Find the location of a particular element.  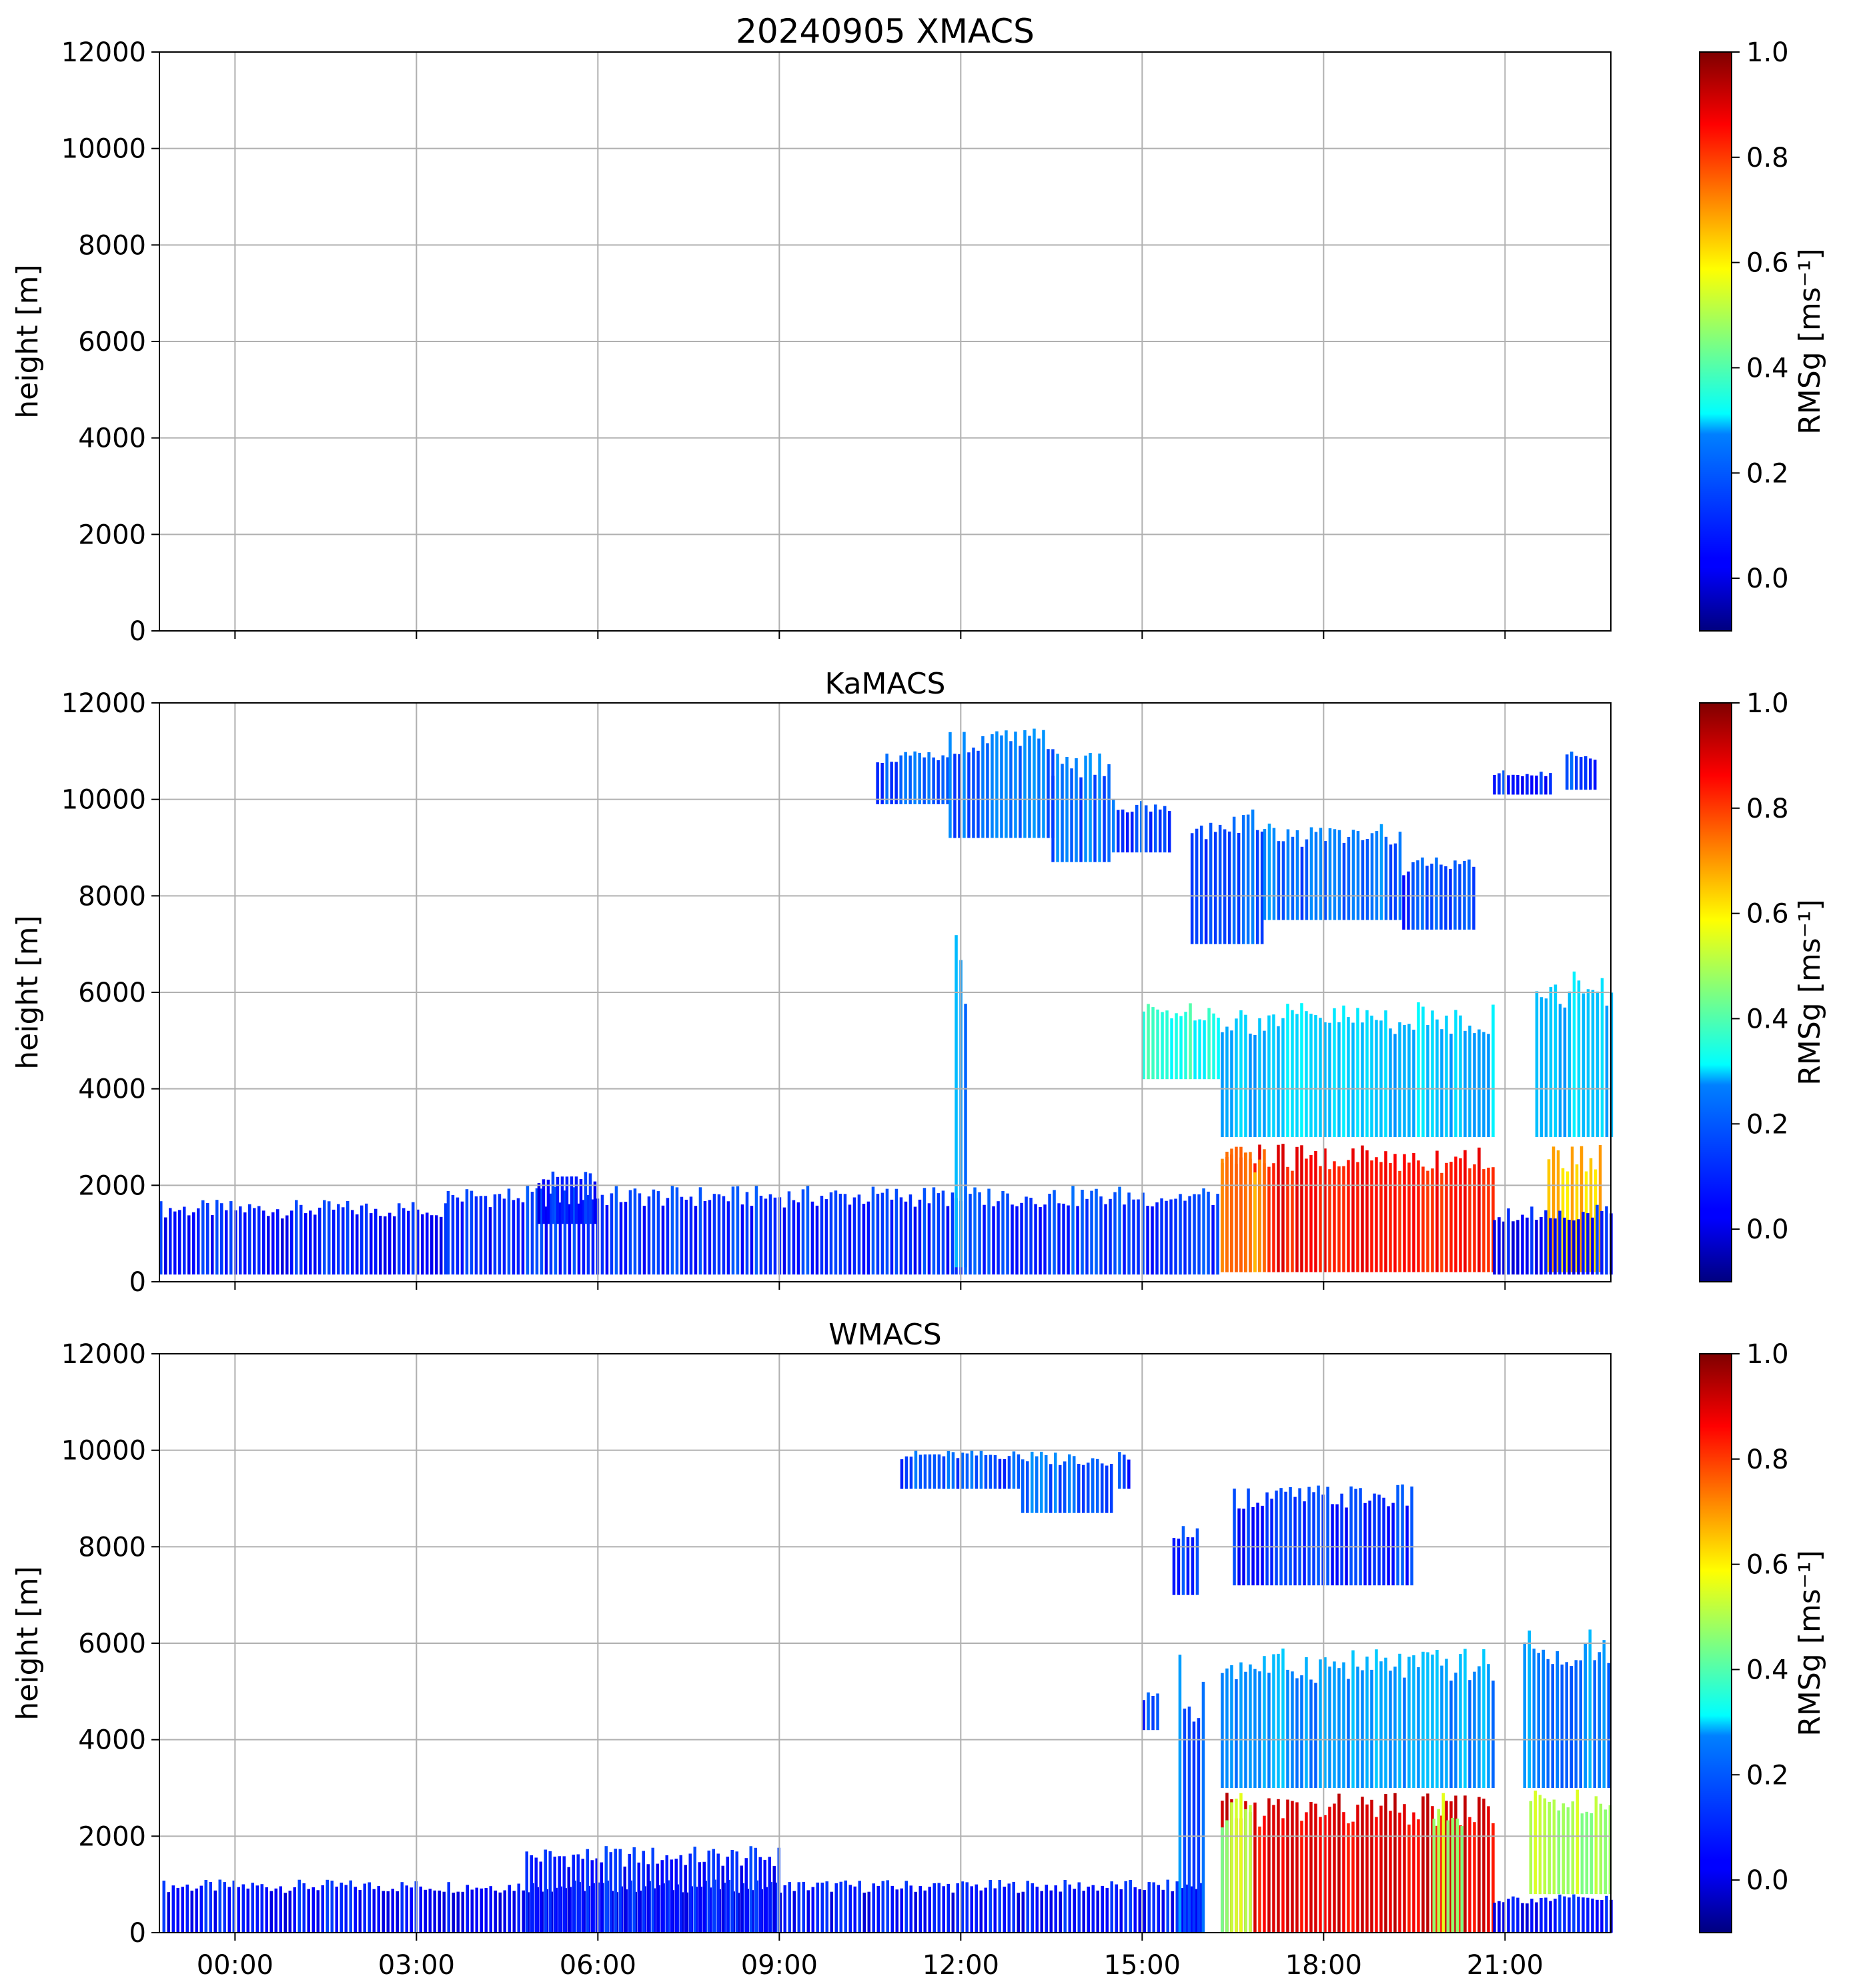

y-axis-label: height [m] is located at coordinates (28, 341).